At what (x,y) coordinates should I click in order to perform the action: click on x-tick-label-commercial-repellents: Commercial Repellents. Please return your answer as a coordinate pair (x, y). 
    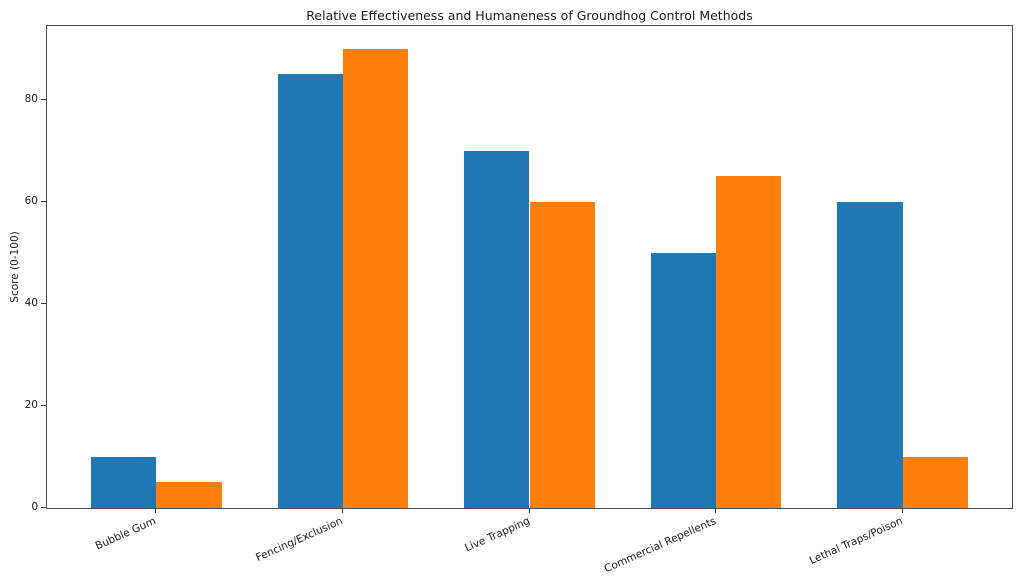
    Looking at the image, I should click on (660, 545).